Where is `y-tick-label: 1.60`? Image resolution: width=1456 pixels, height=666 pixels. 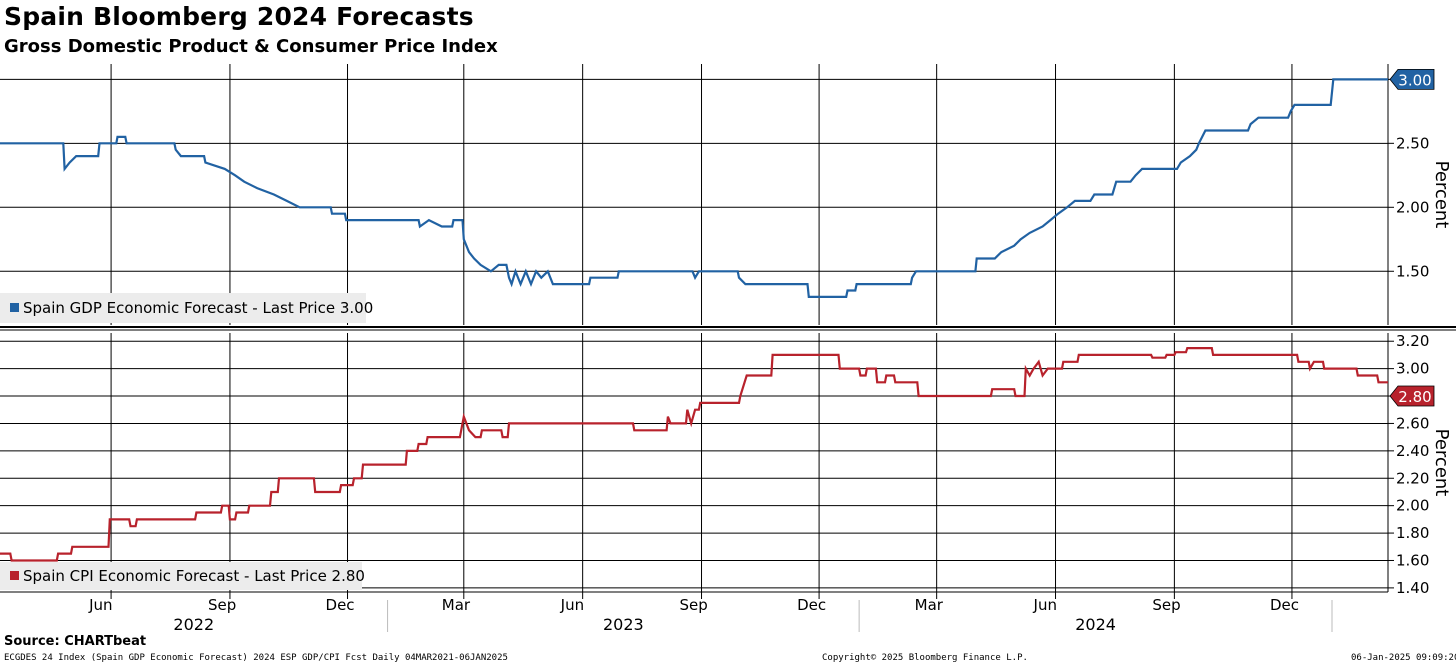 y-tick-label: 1.60 is located at coordinates (1412, 560).